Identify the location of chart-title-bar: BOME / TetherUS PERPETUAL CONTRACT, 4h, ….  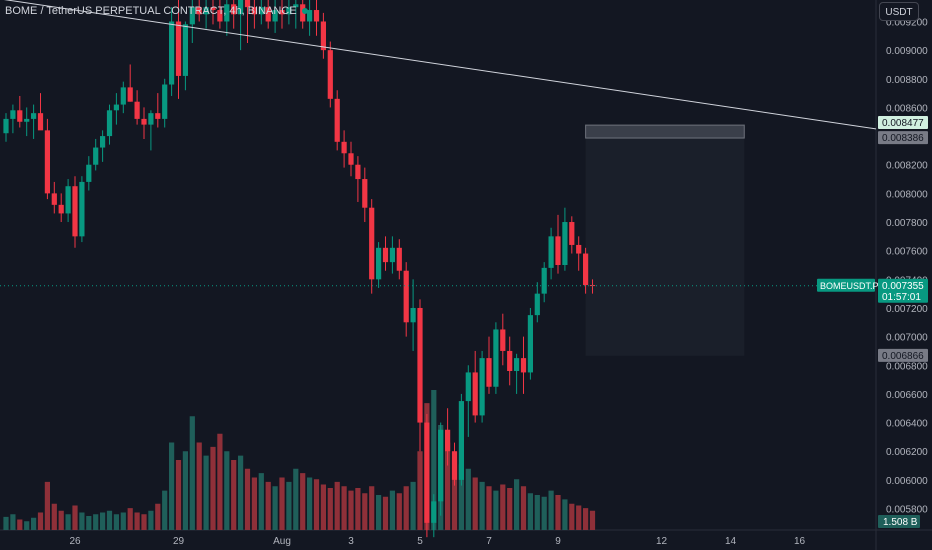
(156, 11).